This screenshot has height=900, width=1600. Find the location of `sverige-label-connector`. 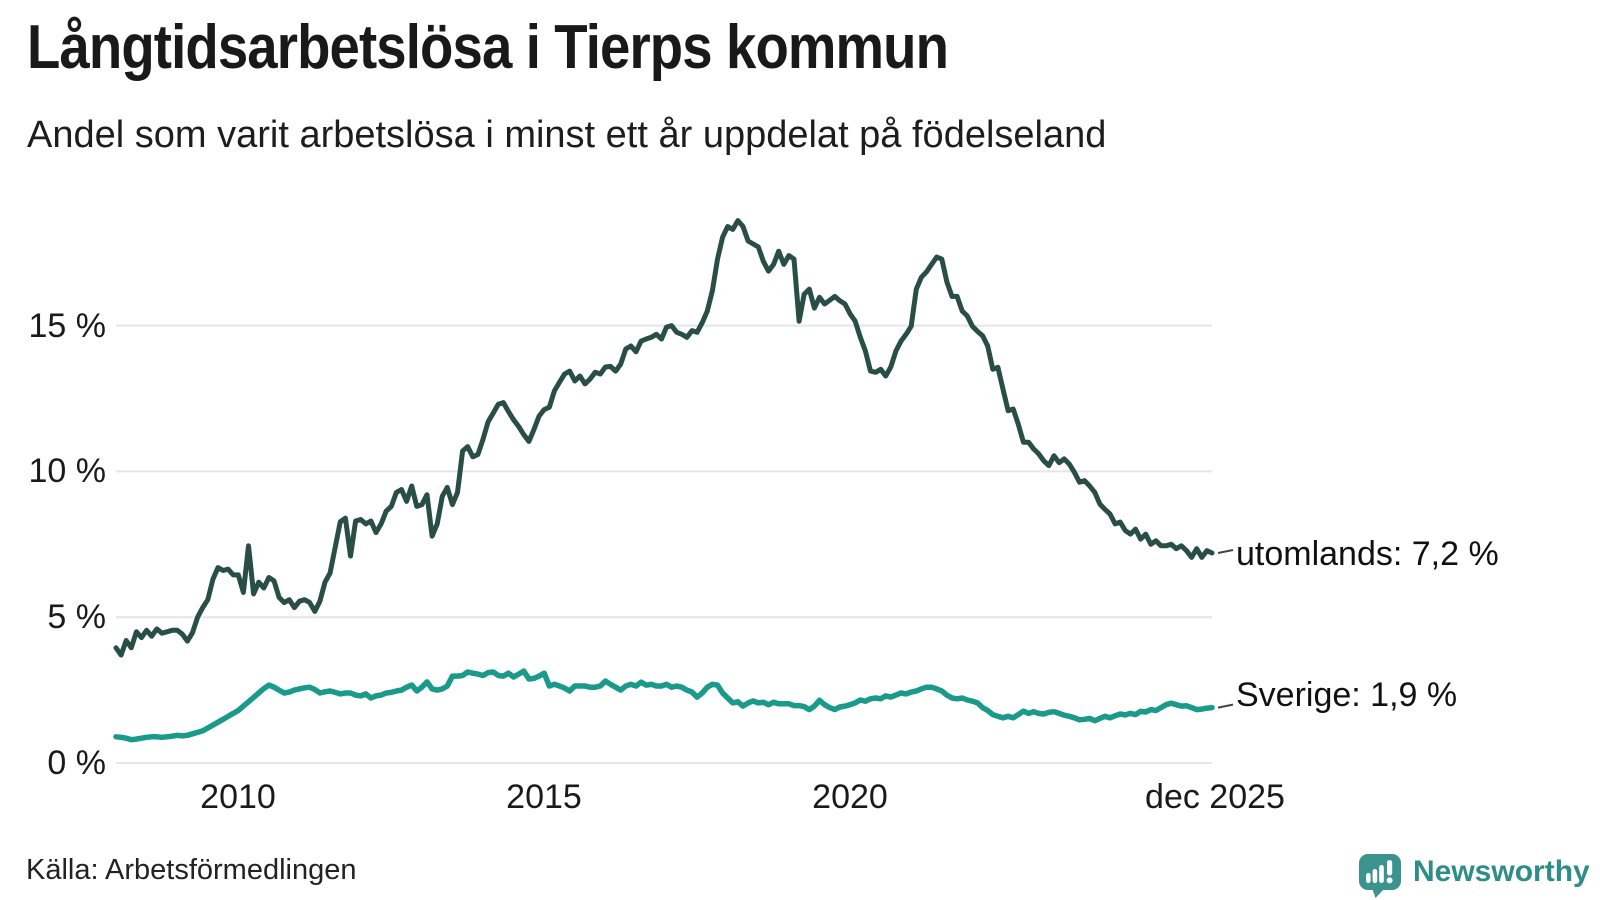

sverige-label-connector is located at coordinates (1225, 706).